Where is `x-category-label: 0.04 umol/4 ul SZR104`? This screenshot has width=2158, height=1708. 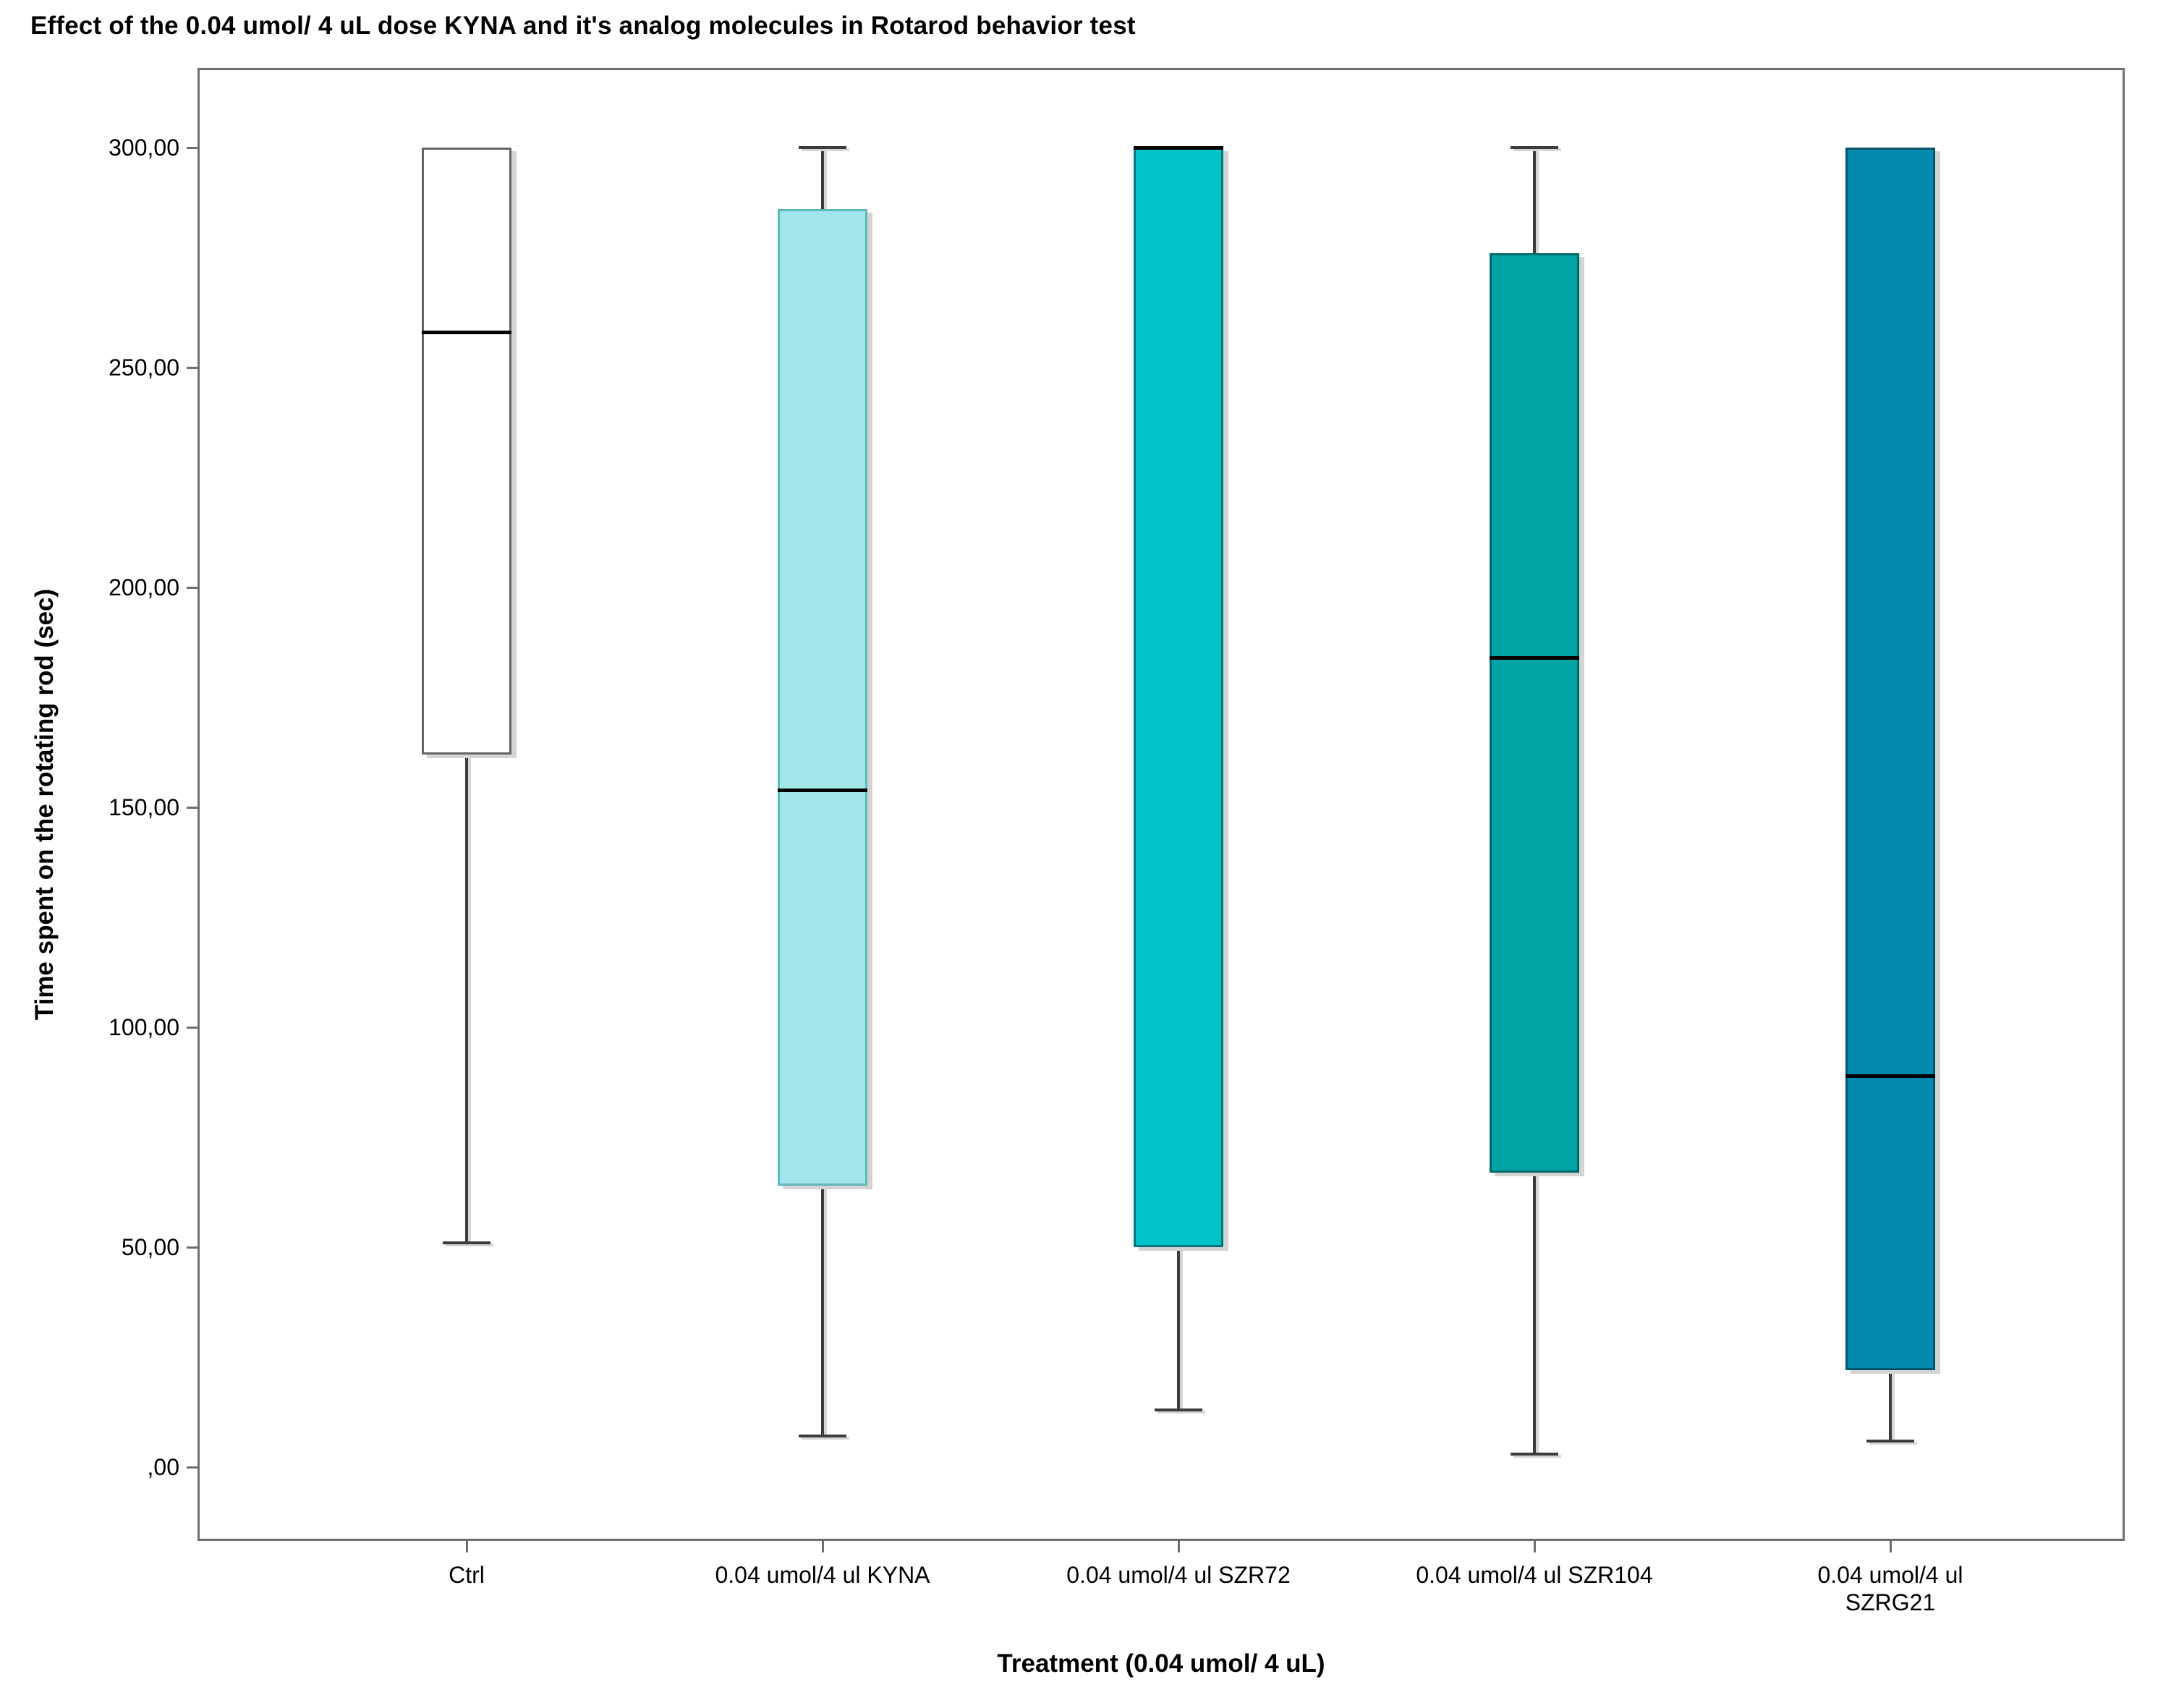 x-category-label: 0.04 umol/4 ul SZR104 is located at coordinates (1535, 1575).